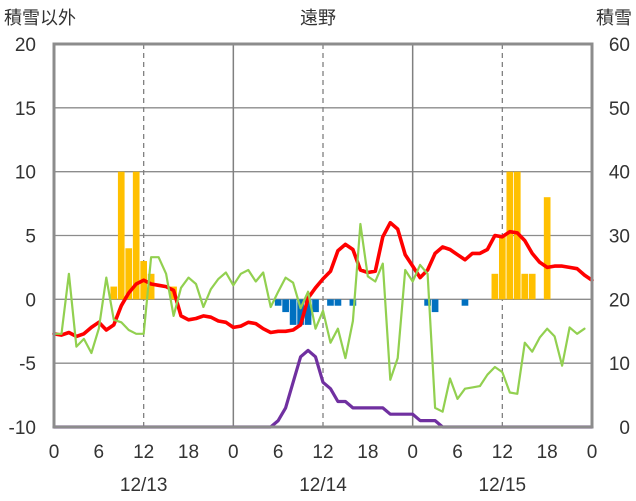  I want to click on right-axis-label: 積雪, so click(614, 18).